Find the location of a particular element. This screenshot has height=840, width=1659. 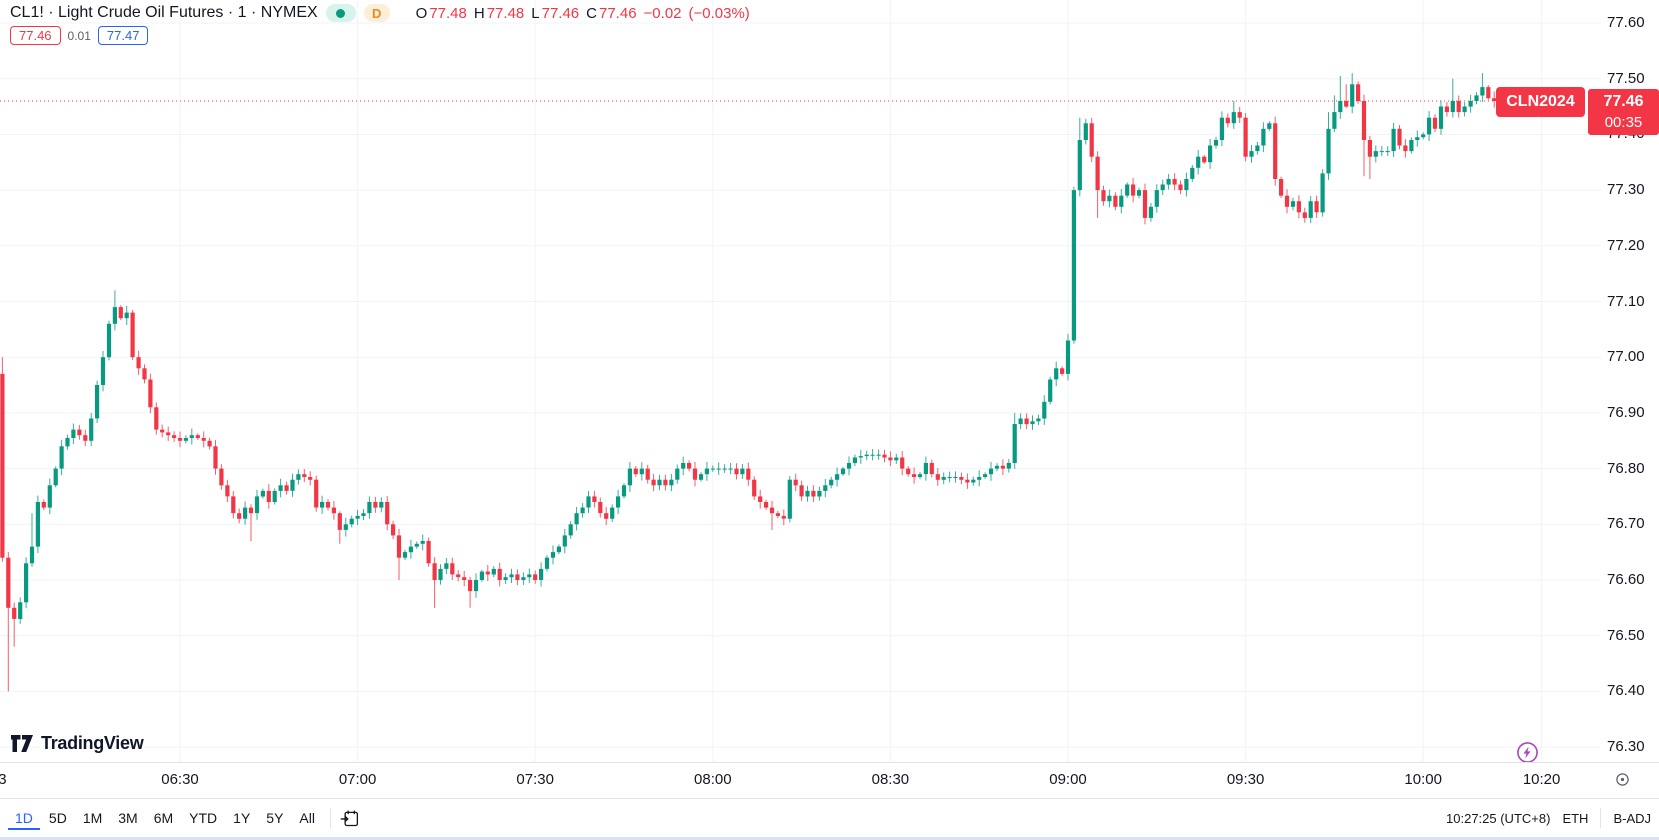

close-value: 77.46 is located at coordinates (618, 13).